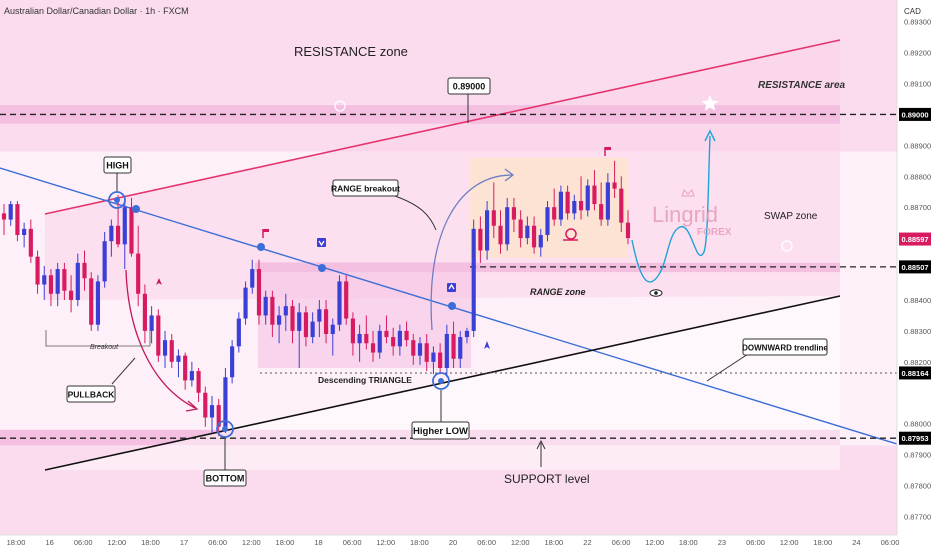 This screenshot has width=932, height=555. I want to click on y-tick-label: 0.88200, so click(917, 362).